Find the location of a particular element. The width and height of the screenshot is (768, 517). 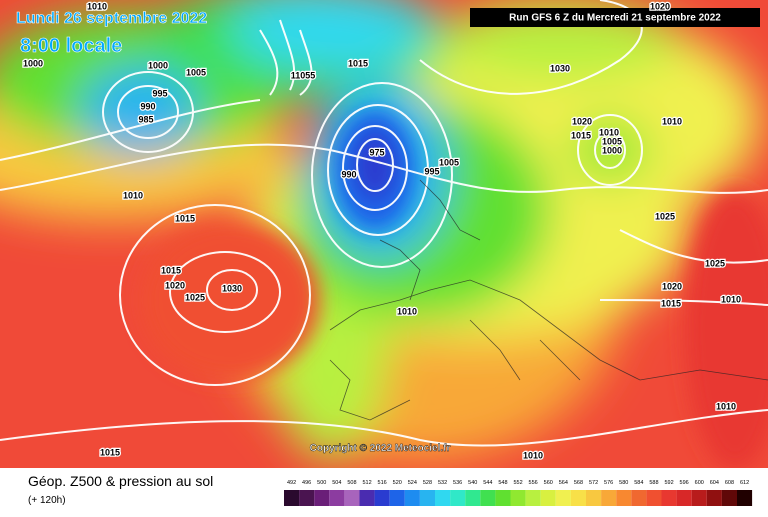

scale-label: 592 is located at coordinates (668, 483).